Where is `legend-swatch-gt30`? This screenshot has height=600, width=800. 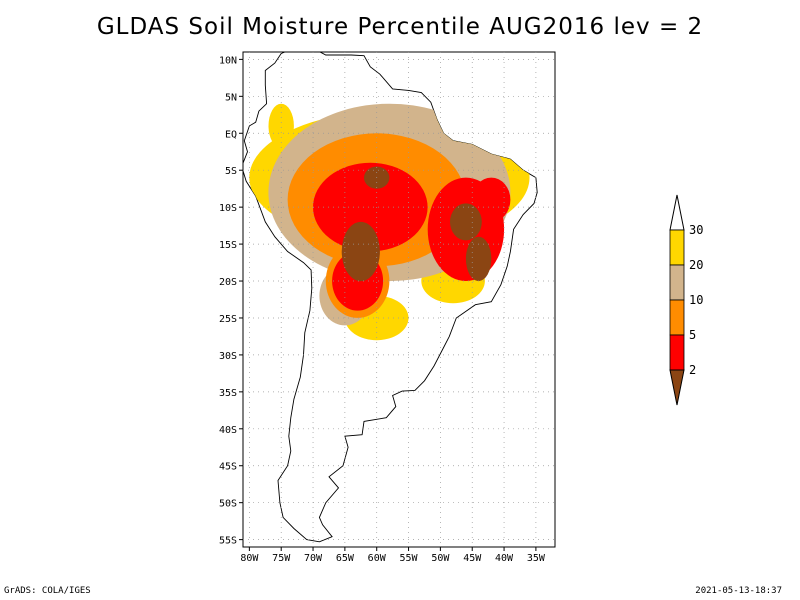
legend-swatch-gt30 is located at coordinates (677, 212).